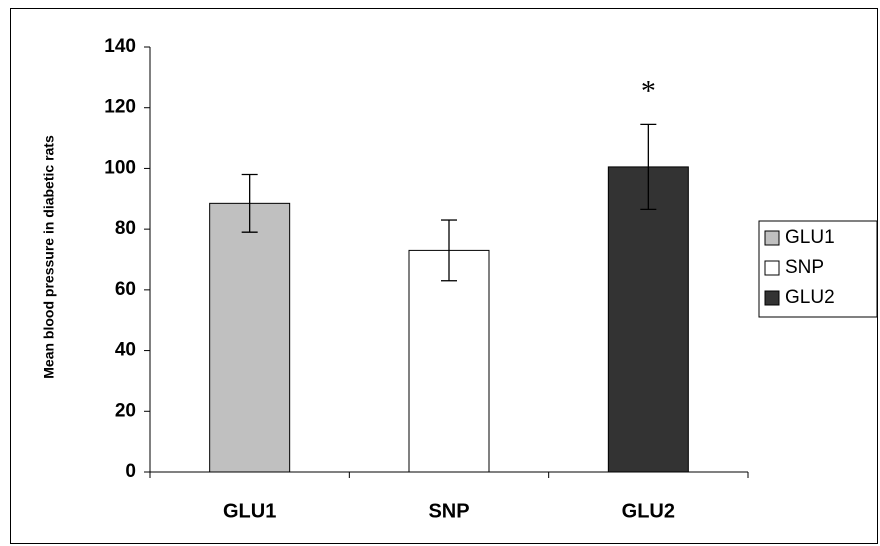  What do you see at coordinates (648, 319) in the screenshot?
I see `bar-glu2` at bounding box center [648, 319].